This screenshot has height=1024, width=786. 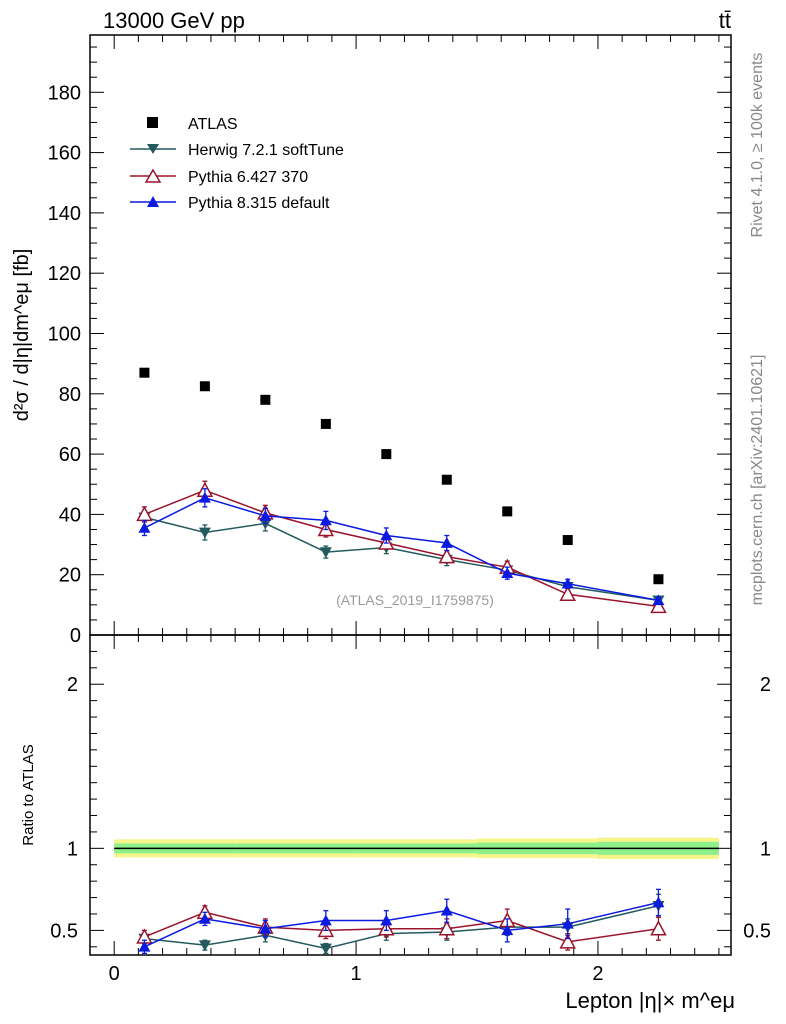 What do you see at coordinates (22, 335) in the screenshot?
I see `main-y-axis-label: d²σ / d|η|dm^eμ [fb]` at bounding box center [22, 335].